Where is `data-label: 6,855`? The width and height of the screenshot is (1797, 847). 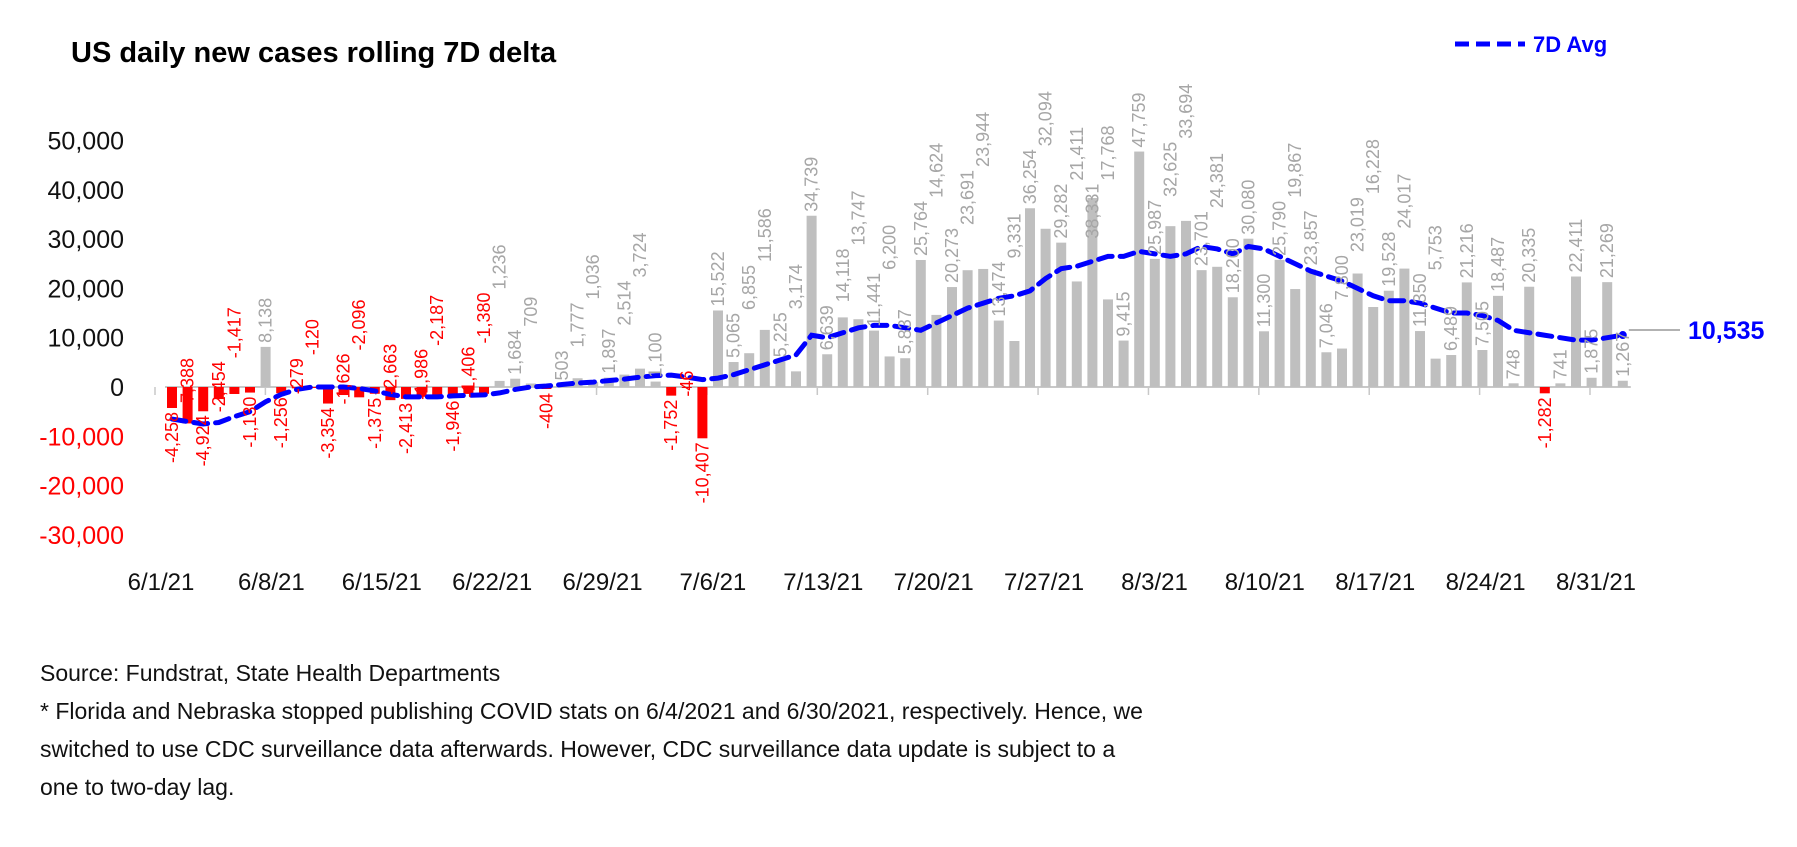
data-label: 6,855 is located at coordinates (749, 287).